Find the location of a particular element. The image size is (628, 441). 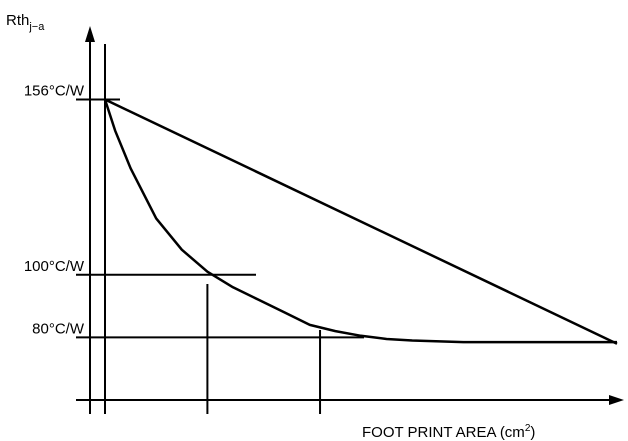

y-axis-label: Rthj−a is located at coordinates (25, 22).